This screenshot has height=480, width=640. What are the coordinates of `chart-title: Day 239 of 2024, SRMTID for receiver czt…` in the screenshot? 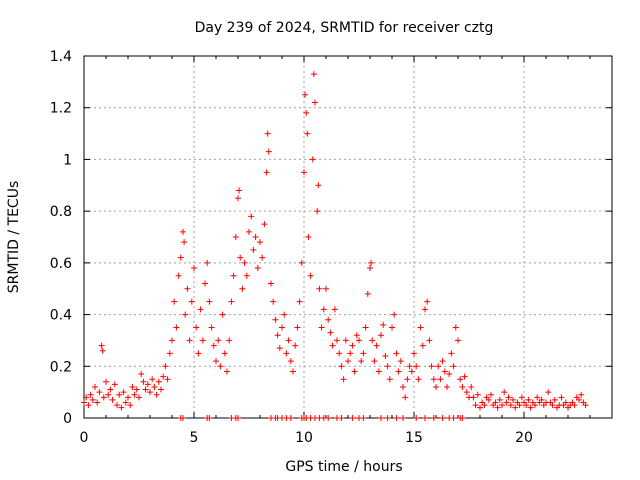 It's located at (344, 28).